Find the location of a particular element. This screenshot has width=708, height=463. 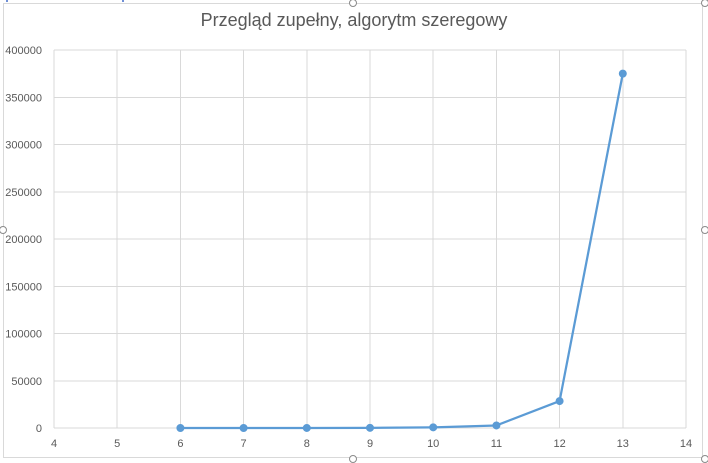

selection-strip is located at coordinates (65, 1).